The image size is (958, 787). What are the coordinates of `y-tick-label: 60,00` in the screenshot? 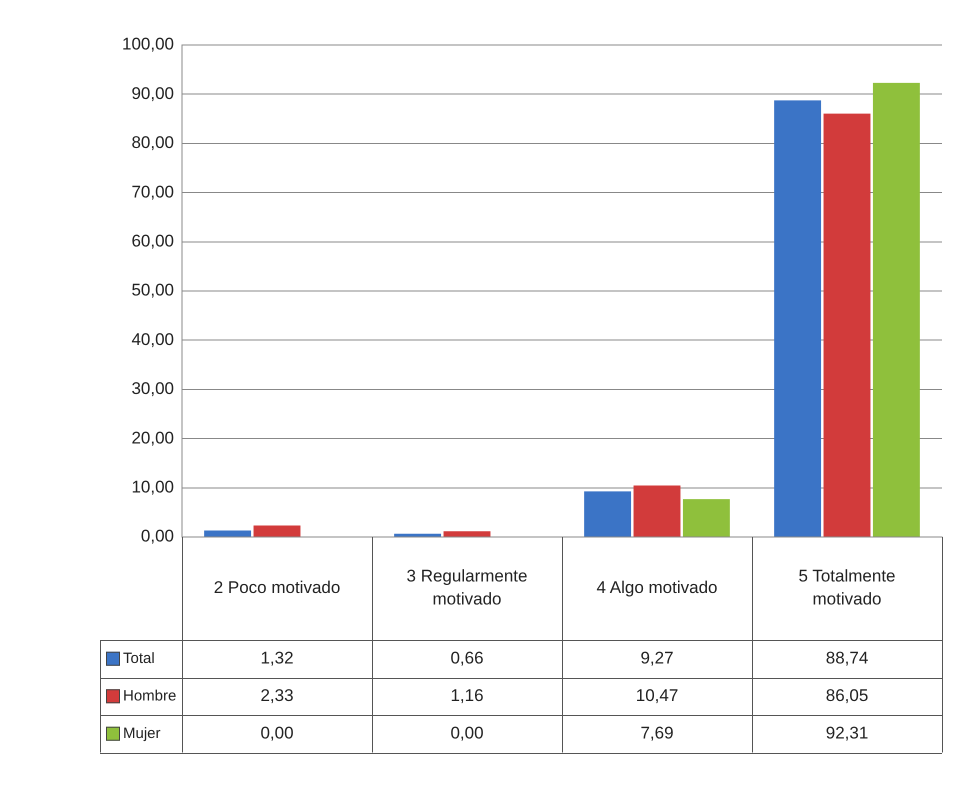 It's located at (152, 240).